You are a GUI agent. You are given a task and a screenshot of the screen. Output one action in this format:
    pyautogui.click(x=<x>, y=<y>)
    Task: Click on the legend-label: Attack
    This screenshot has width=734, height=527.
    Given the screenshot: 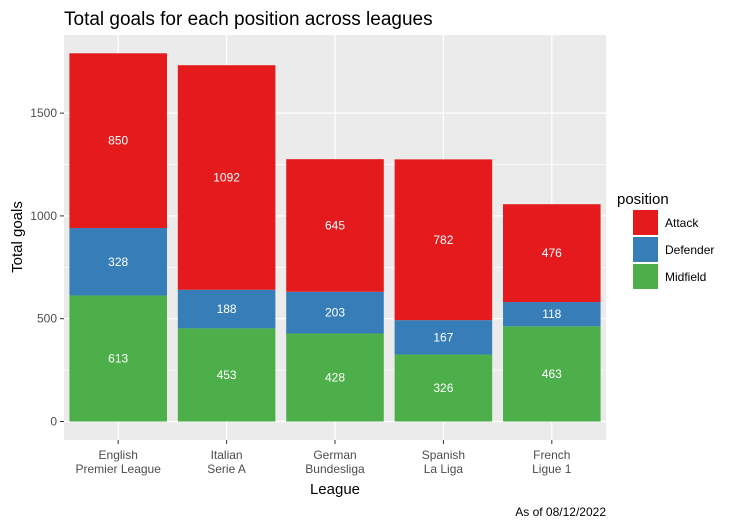 What is the action you would take?
    pyautogui.click(x=682, y=223)
    